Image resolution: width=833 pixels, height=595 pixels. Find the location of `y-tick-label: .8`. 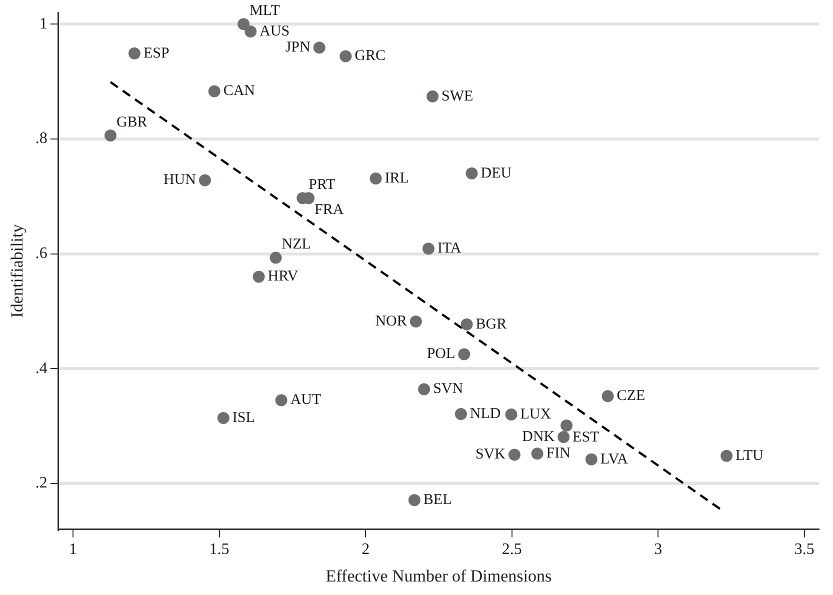

y-tick-label: .8 is located at coordinates (41, 139).